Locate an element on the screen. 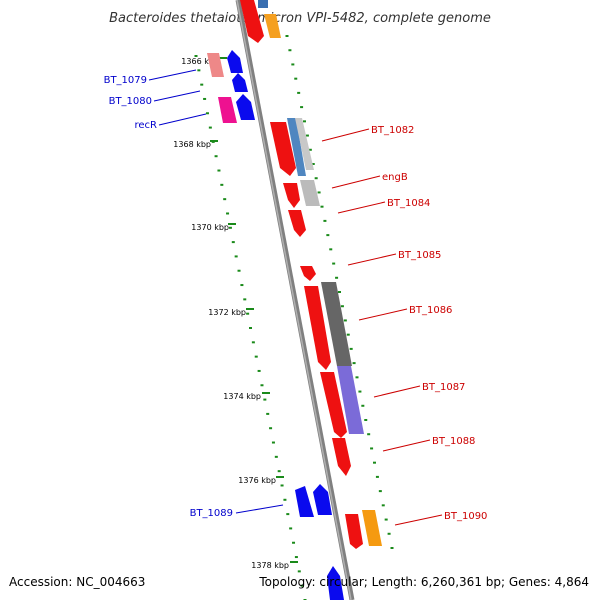 This screenshot has width=600, height=600. gene-arrow-recR is located at coordinates (245, 107).